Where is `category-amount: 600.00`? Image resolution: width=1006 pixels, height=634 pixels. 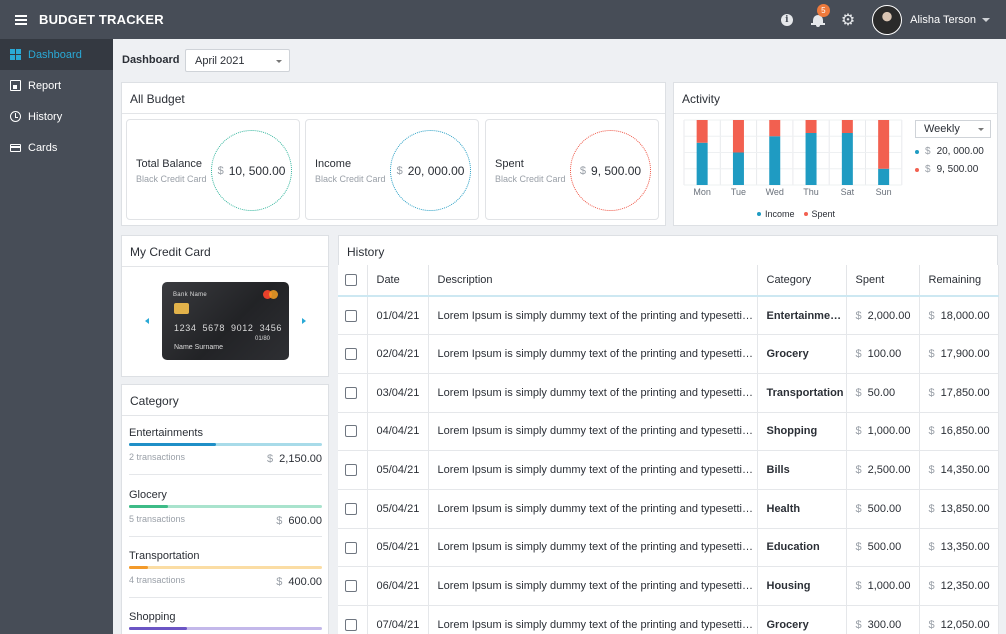 category-amount: 600.00 is located at coordinates (305, 521).